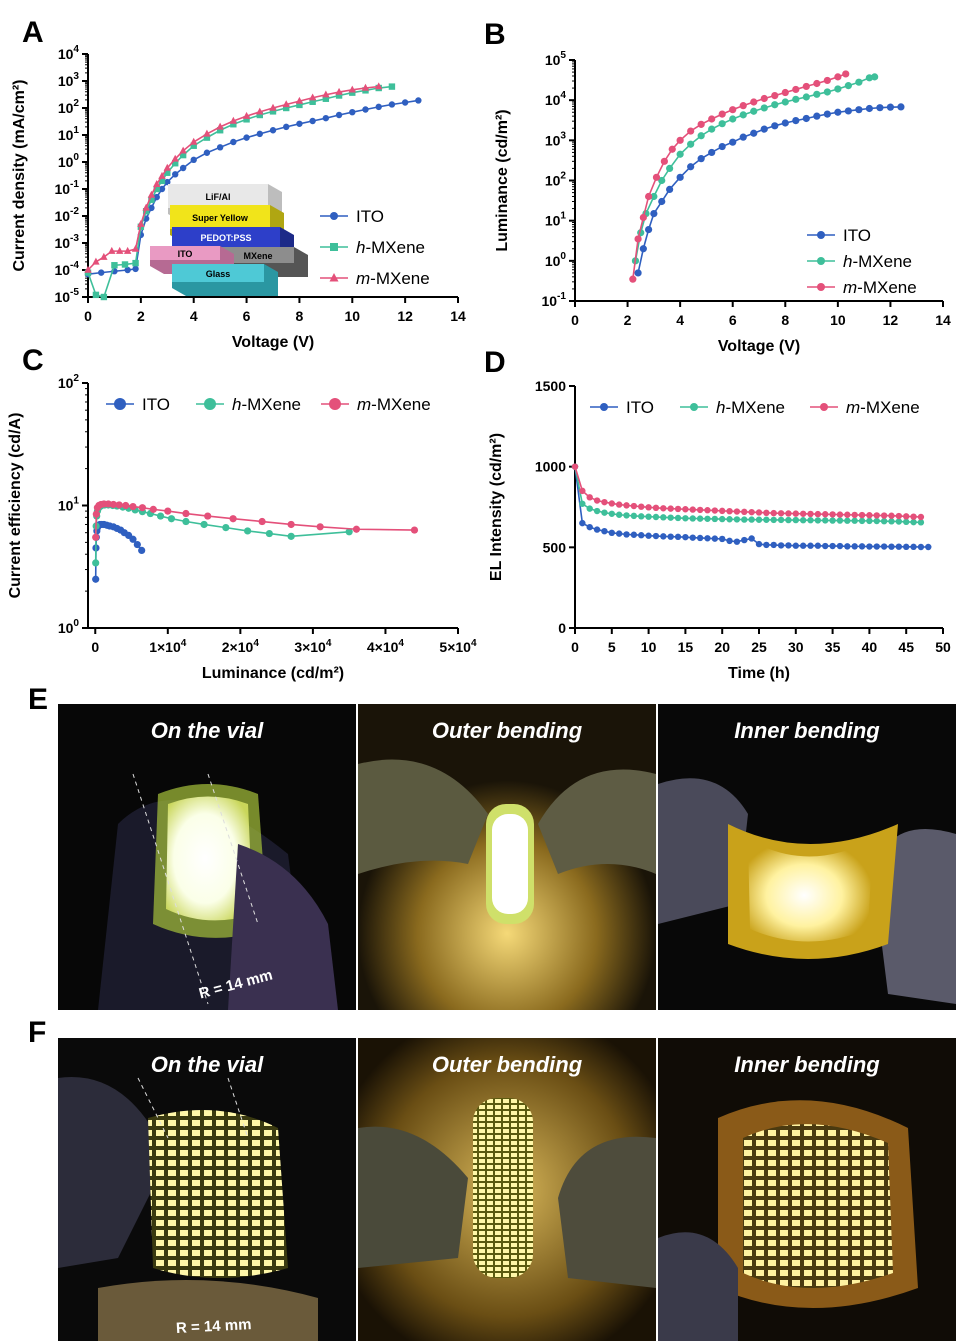  Describe the element at coordinates (185, 254) in the screenshot. I see `inset-layer-label: ITO` at that location.